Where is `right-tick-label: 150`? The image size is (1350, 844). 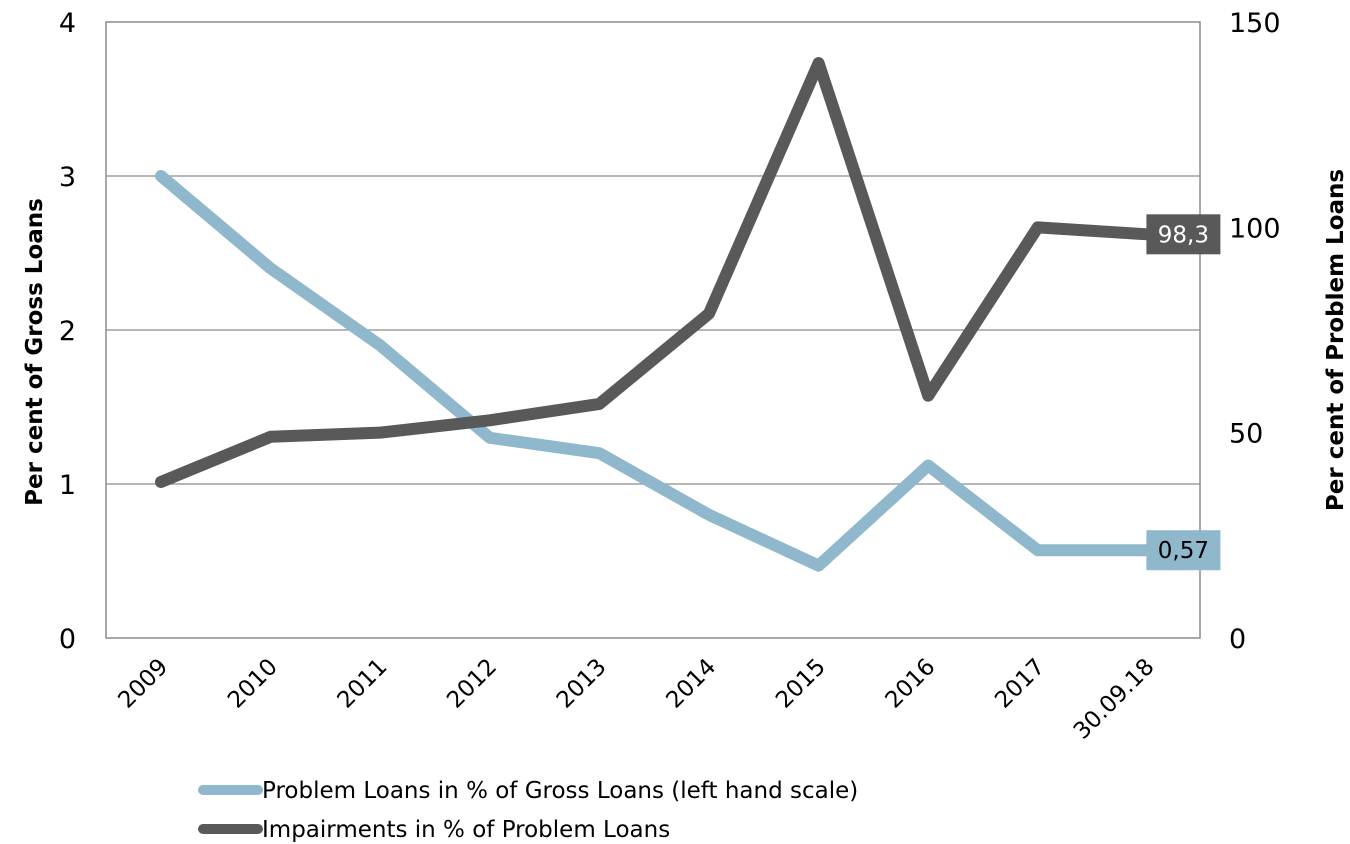
right-tick-label: 150 is located at coordinates (1255, 23).